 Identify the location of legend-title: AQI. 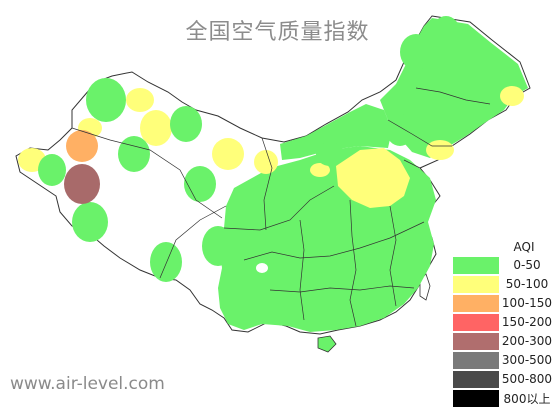
(524, 247).